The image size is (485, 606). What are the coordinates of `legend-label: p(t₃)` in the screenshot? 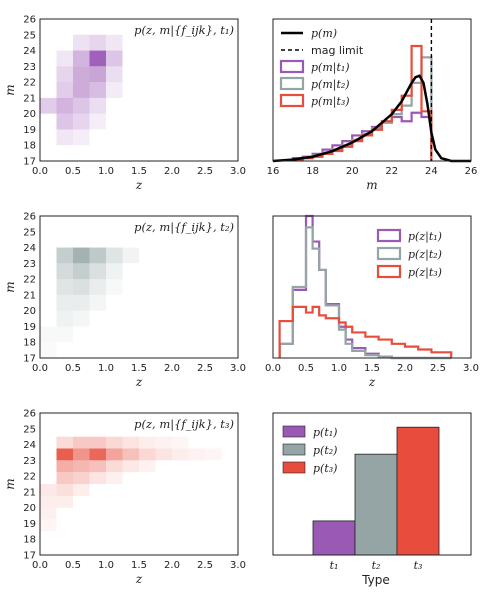 It's located at (325, 468).